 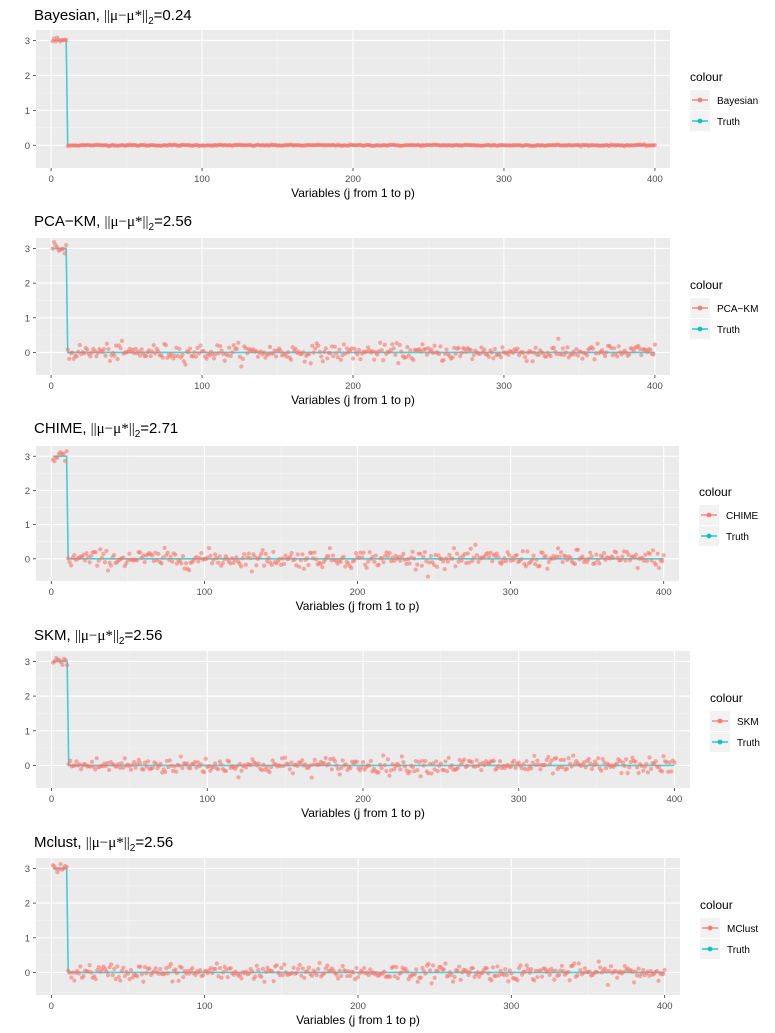 I want to click on legend-label: Truth, so click(x=728, y=330).